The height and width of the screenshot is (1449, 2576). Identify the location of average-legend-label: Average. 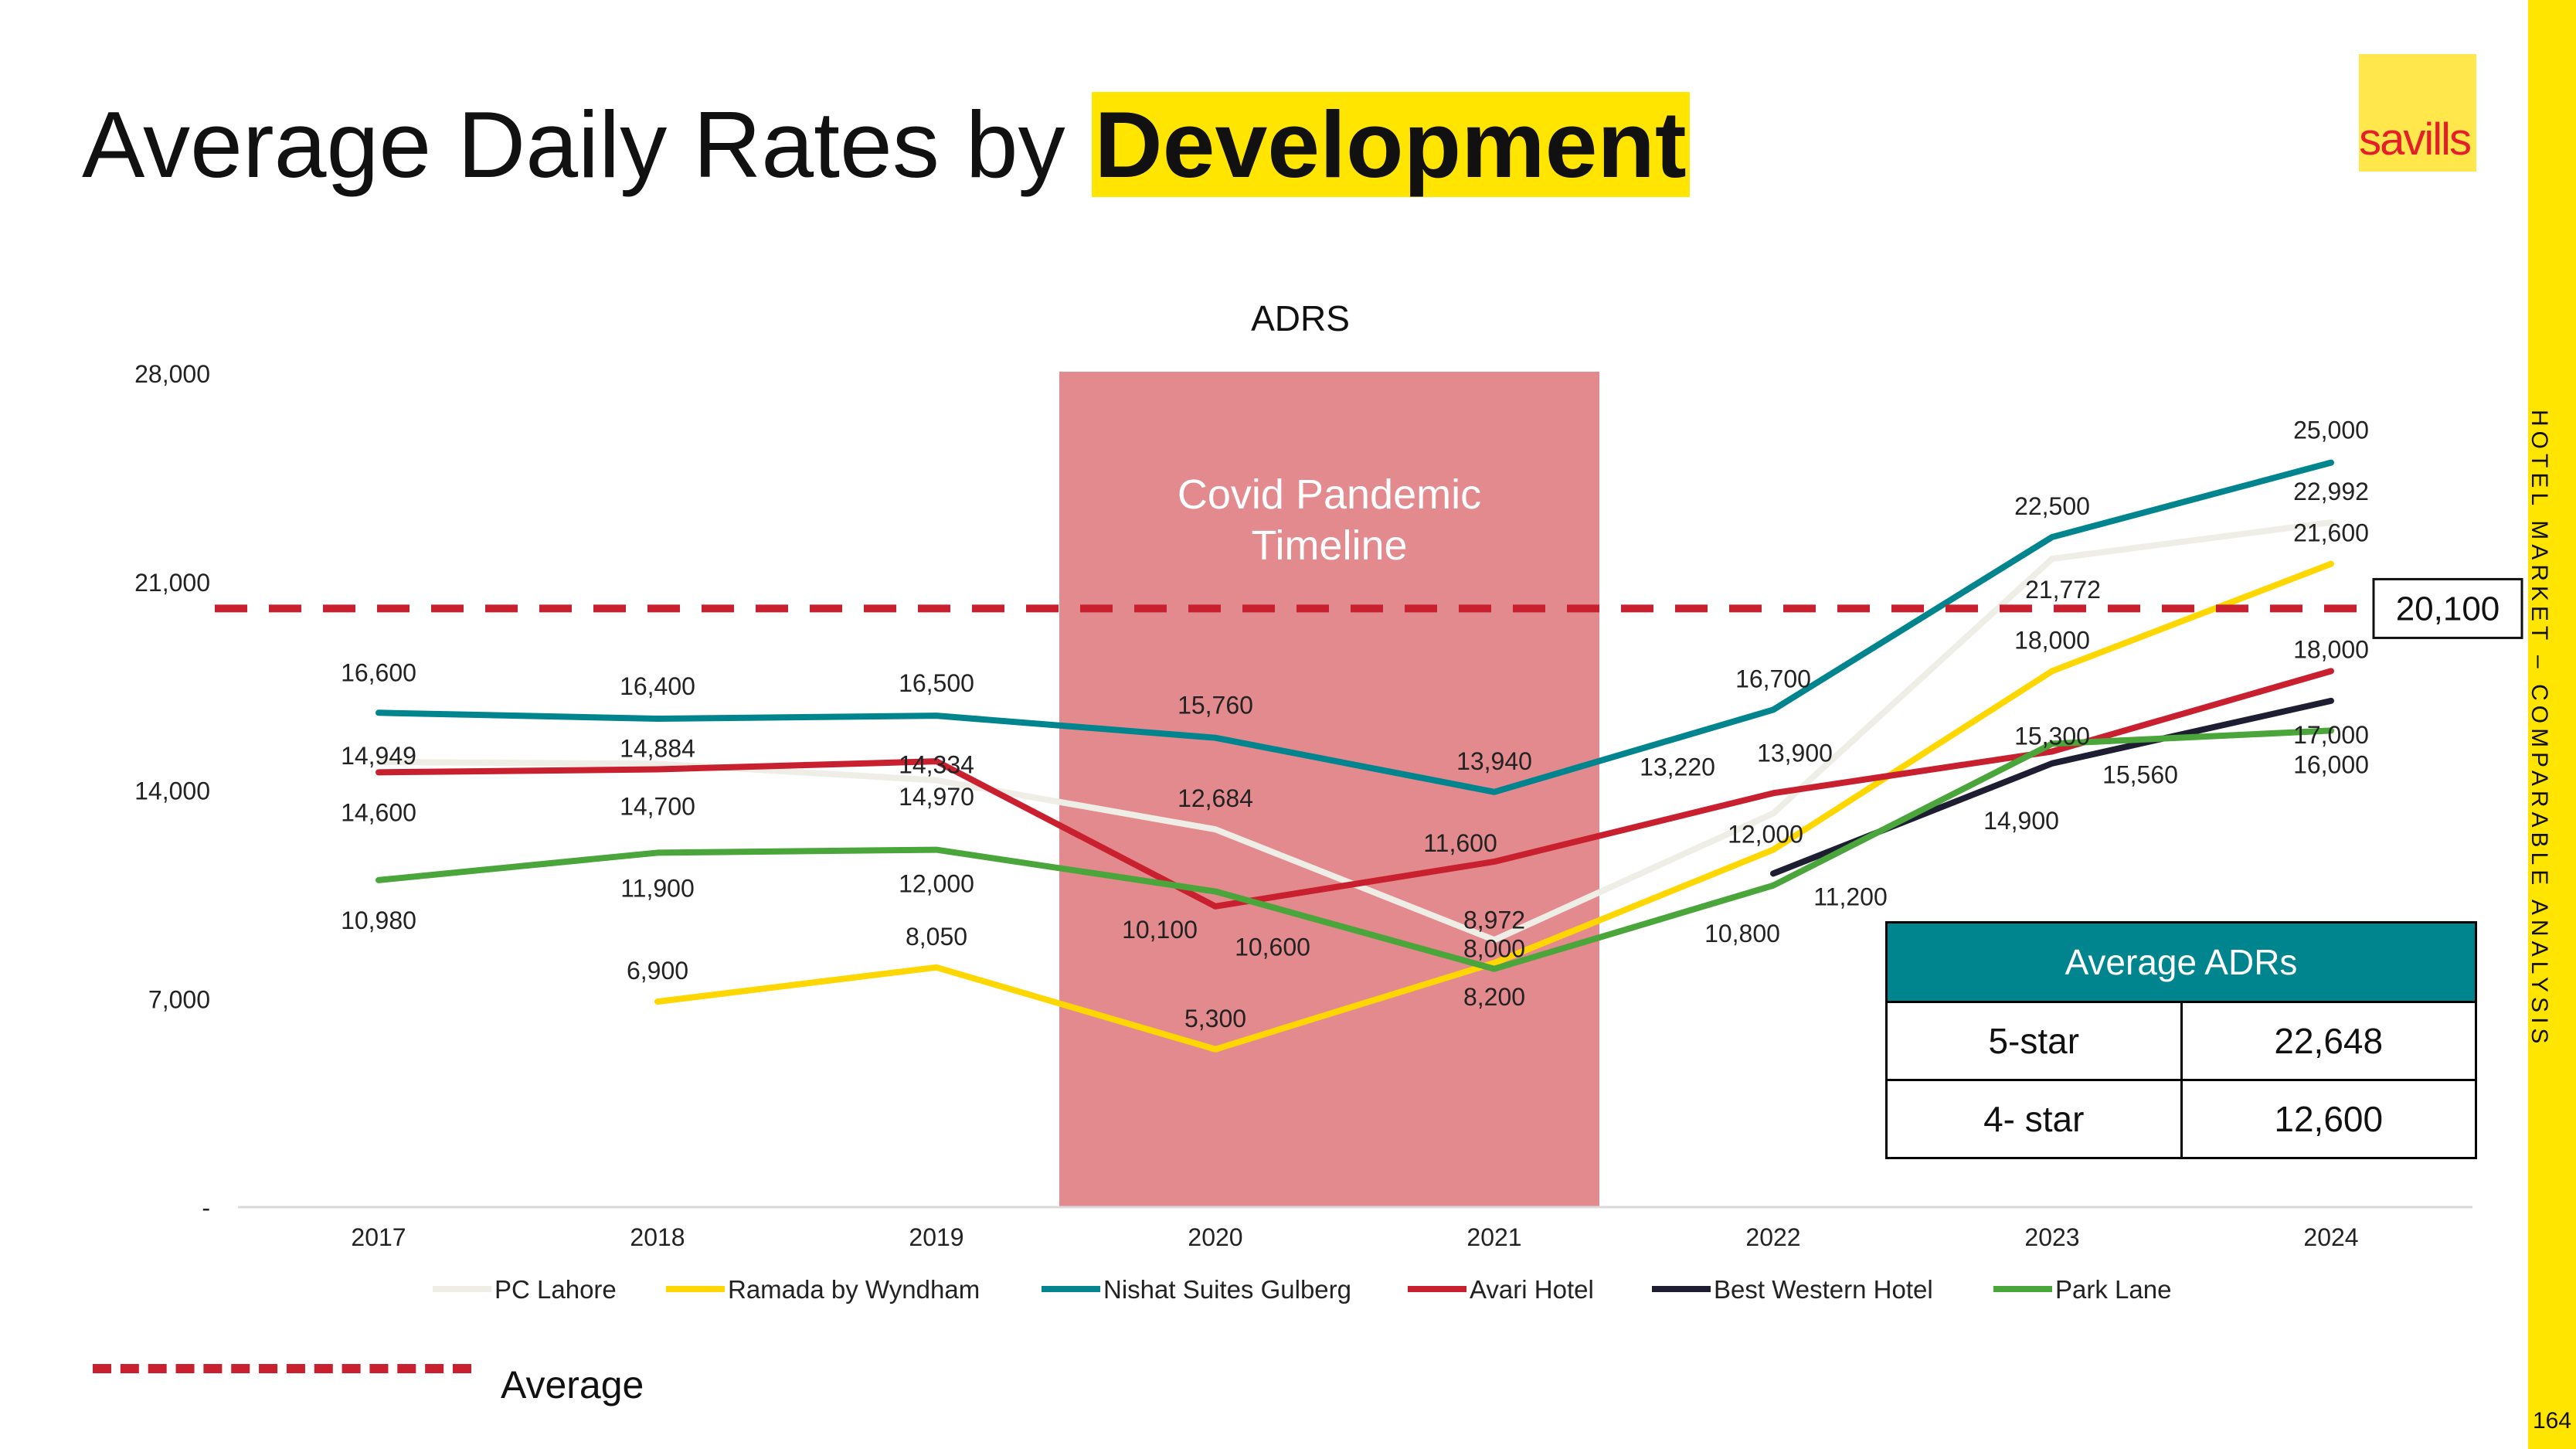
(572, 1384).